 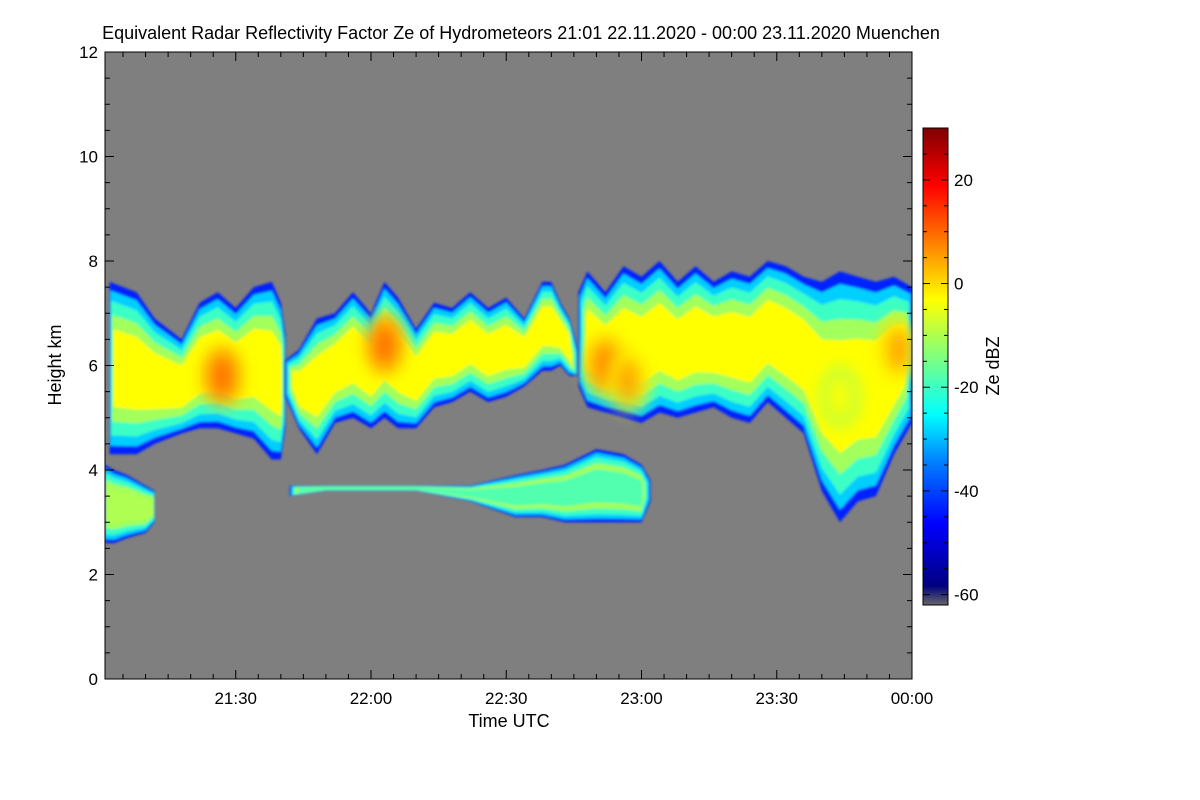 I want to click on colorbar-label: Ze dBZ, so click(x=993, y=365).